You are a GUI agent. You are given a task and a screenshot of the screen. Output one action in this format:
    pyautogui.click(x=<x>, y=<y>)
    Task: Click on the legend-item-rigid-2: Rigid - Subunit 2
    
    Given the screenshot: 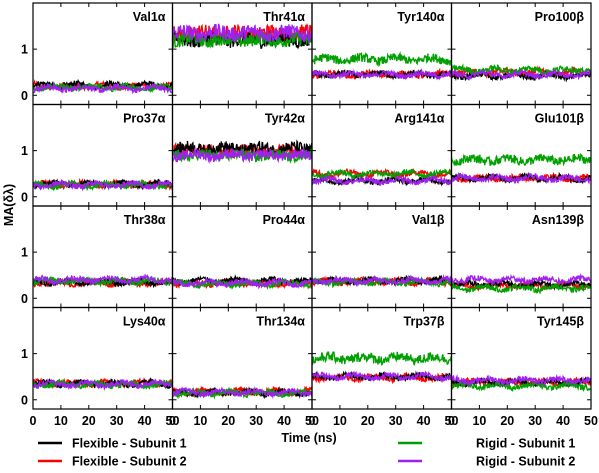 What is the action you would take?
    pyautogui.click(x=486, y=462)
    